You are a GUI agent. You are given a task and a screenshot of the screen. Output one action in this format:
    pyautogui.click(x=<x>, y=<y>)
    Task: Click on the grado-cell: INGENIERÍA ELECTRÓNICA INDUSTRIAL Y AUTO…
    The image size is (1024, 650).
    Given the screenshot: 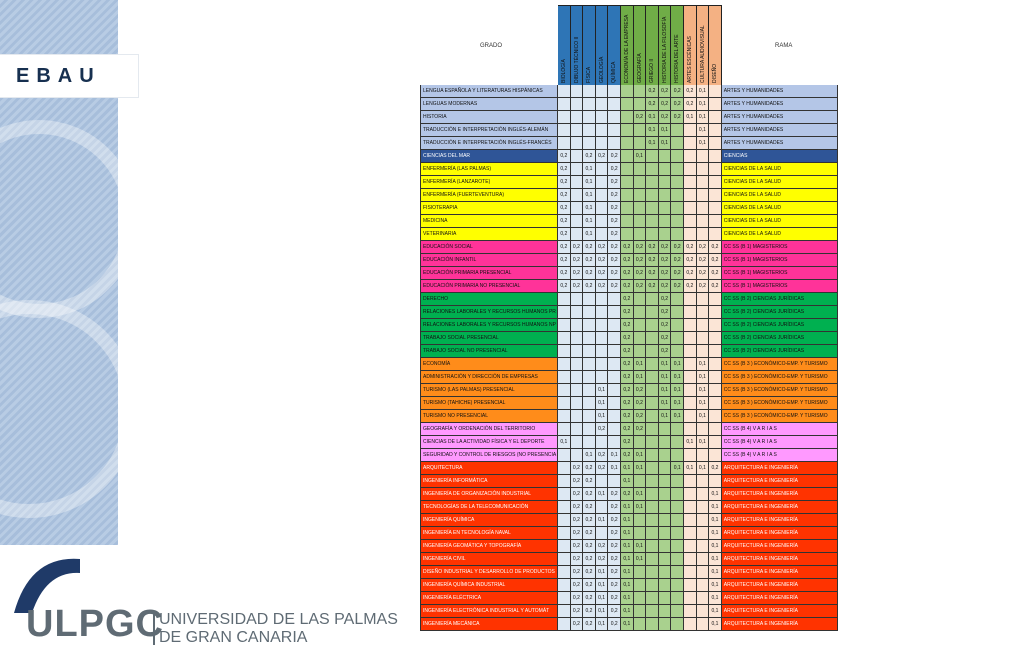 What is the action you would take?
    pyautogui.click(x=489, y=611)
    